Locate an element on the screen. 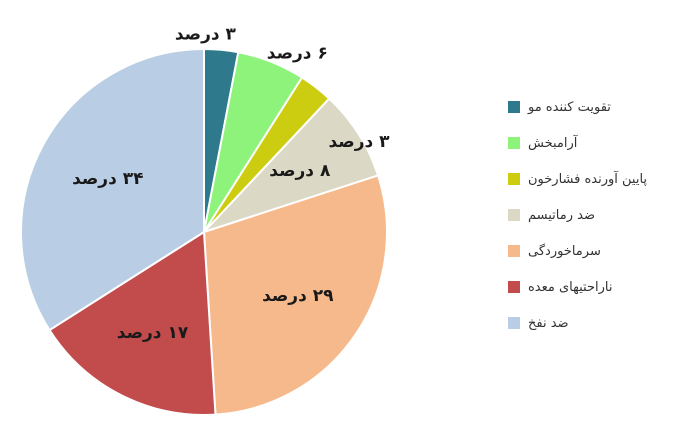 The image size is (692, 429). legend-label: آرامبخش is located at coordinates (553, 143).